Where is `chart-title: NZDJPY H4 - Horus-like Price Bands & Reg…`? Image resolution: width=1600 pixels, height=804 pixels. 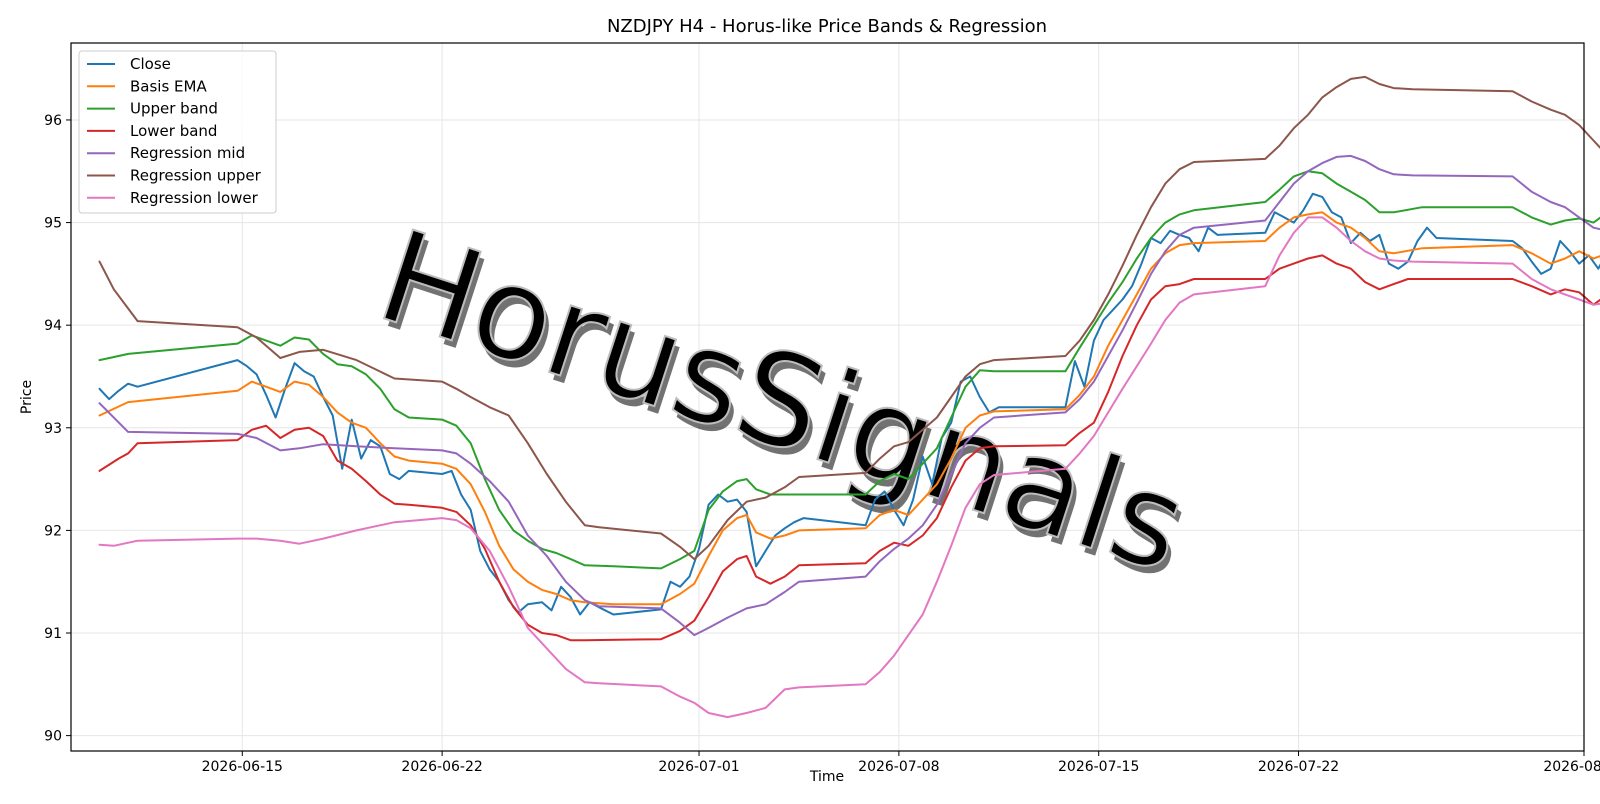
chart-title: NZDJPY H4 - Horus-like Price Bands & Reg… is located at coordinates (827, 26).